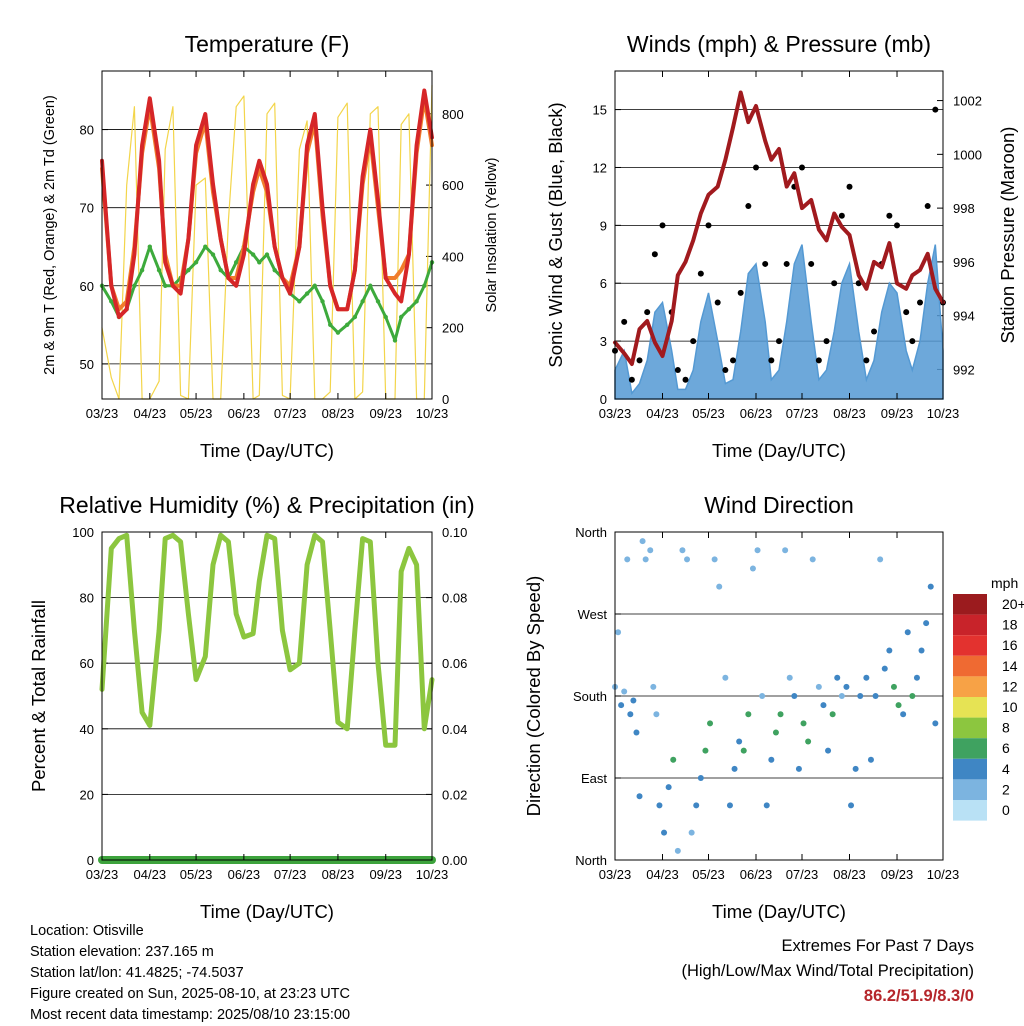  I want to click on y-right-tick-label: 800, so click(453, 114).